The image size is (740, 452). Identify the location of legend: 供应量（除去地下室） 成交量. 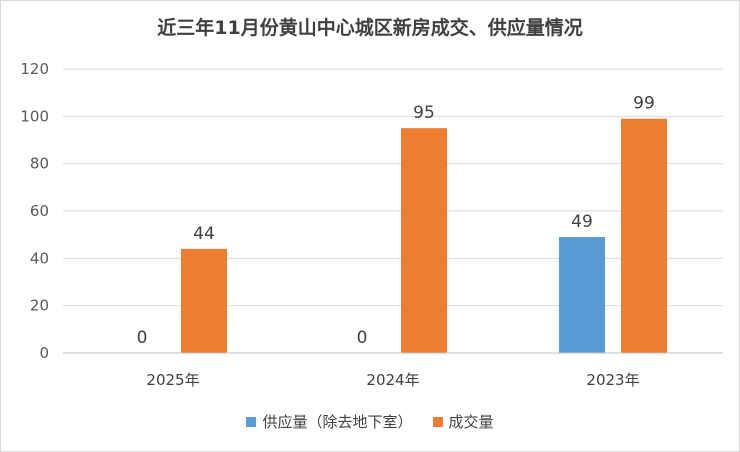
(370, 421).